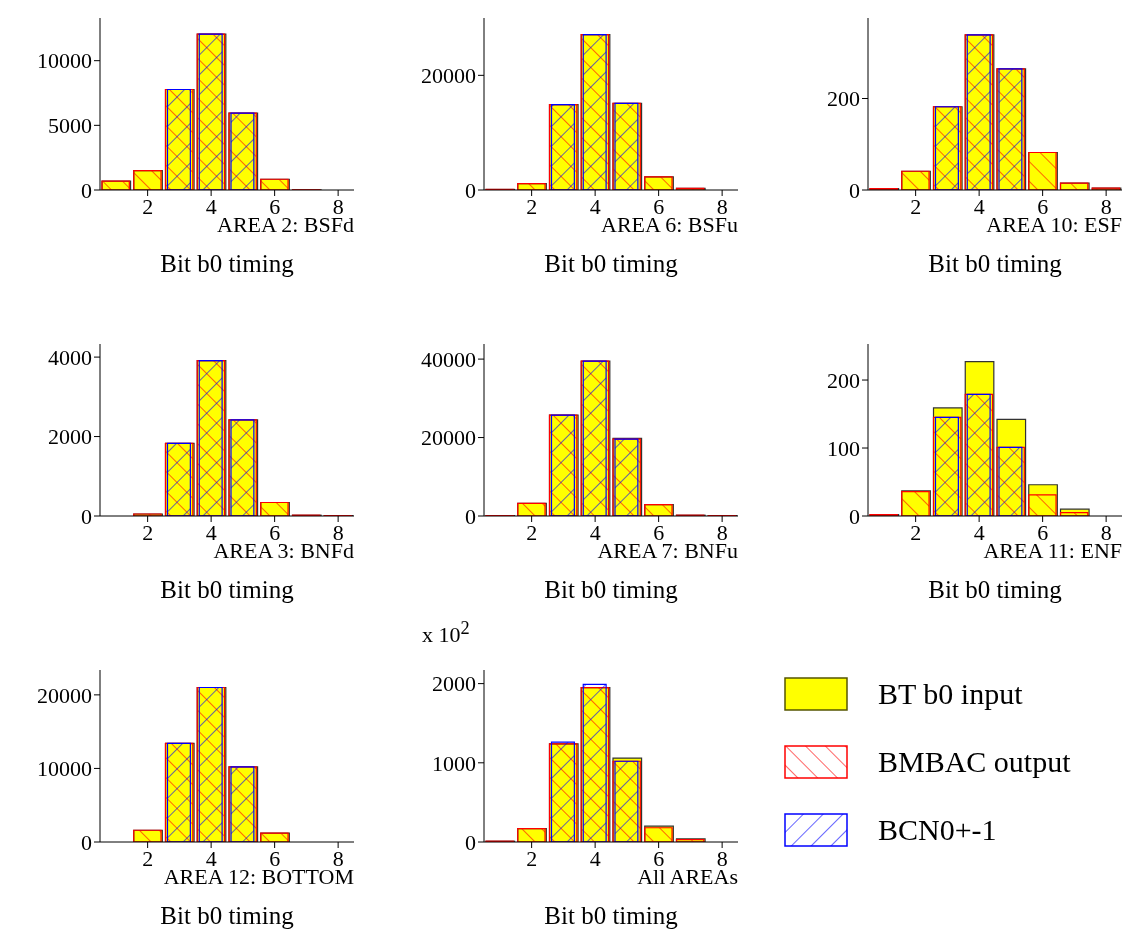 The height and width of the screenshot is (935, 1146). What do you see at coordinates (937, 830) in the screenshot?
I see `text: BCN0+-1` at bounding box center [937, 830].